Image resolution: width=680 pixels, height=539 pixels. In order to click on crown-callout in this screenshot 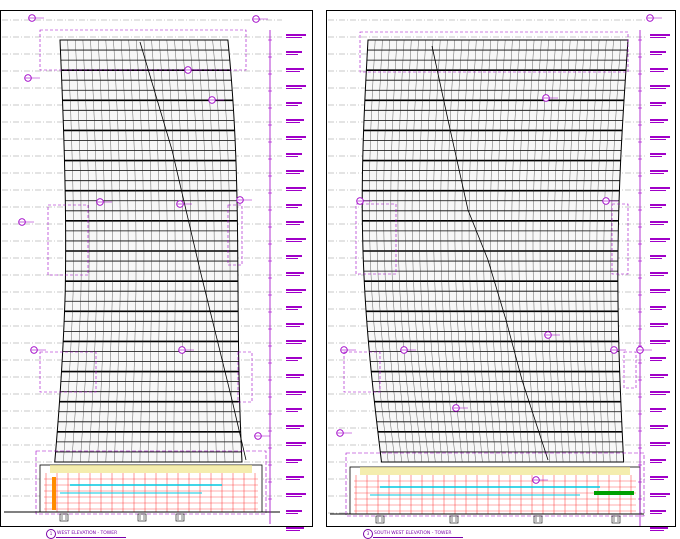, I will do `click(143, 50)`.